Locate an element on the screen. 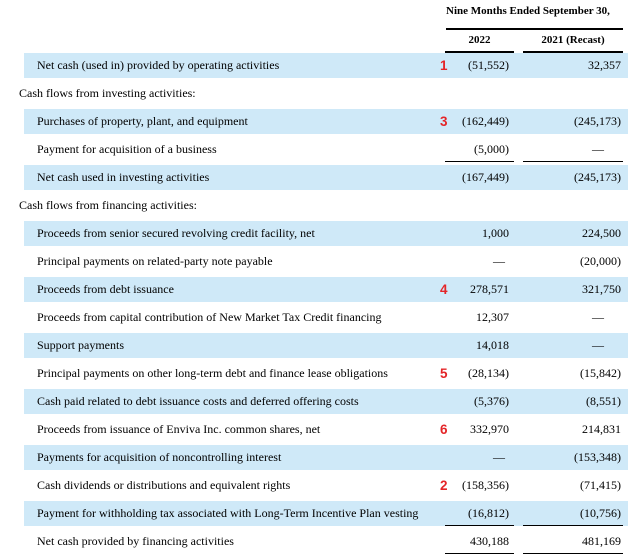 The height and width of the screenshot is (560, 640). value-2022: 332,970 is located at coordinates (489, 429).